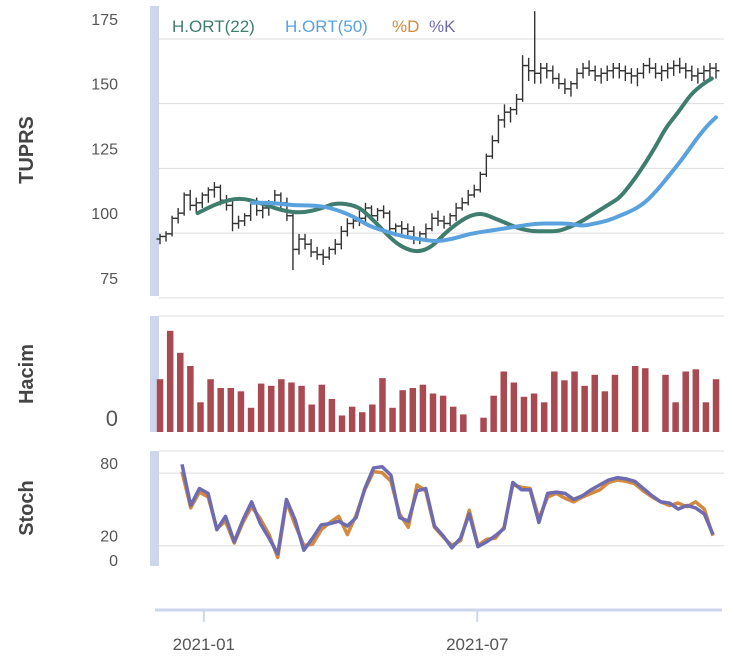  Describe the element at coordinates (438, 381) in the screenshot. I see `volume-bars` at that location.